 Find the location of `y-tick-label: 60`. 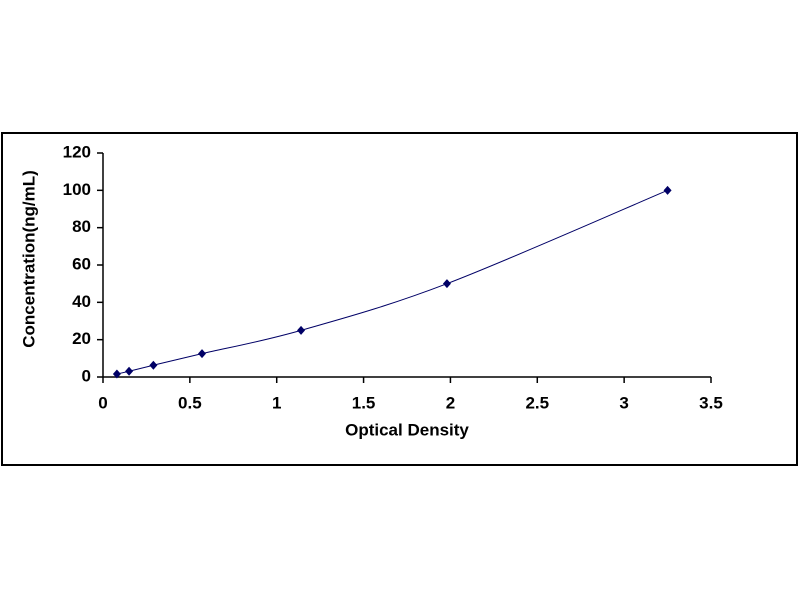

y-tick-label: 60 is located at coordinates (81, 263).